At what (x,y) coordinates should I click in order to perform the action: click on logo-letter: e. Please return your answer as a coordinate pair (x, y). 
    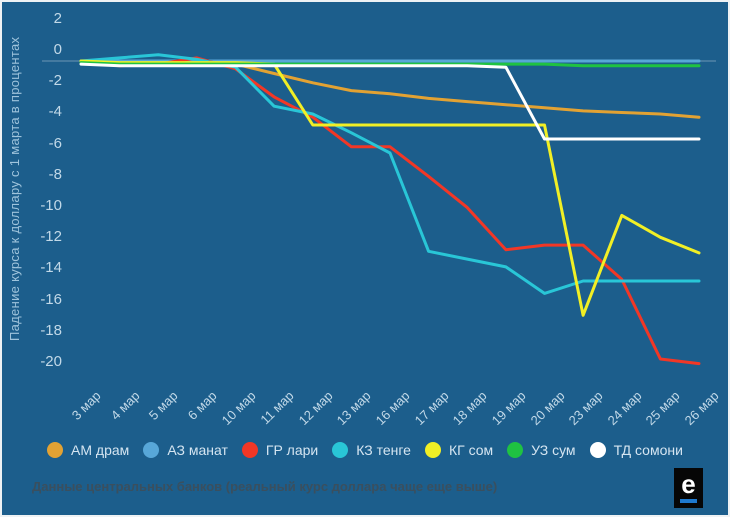
    Looking at the image, I should click on (688, 483).